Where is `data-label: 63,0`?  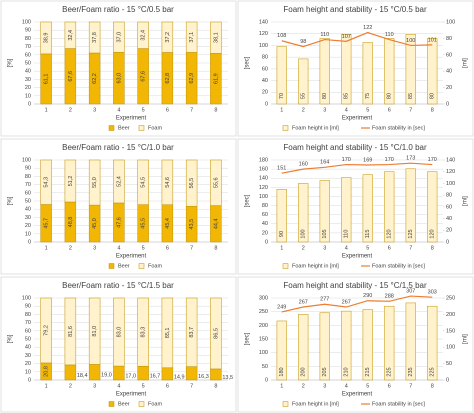
data-label: 63,0 is located at coordinates (119, 78).